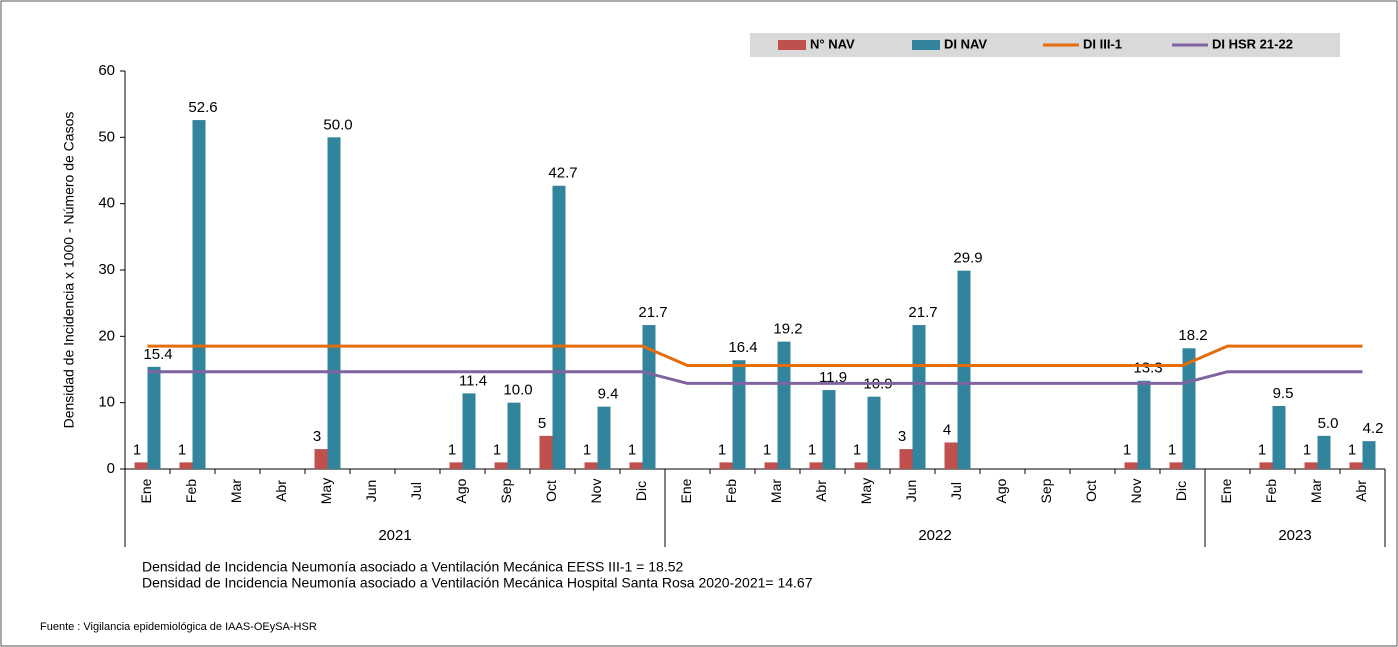 The height and width of the screenshot is (647, 1398). What do you see at coordinates (157, 354) in the screenshot?
I see `data-label: 15.4` at bounding box center [157, 354].